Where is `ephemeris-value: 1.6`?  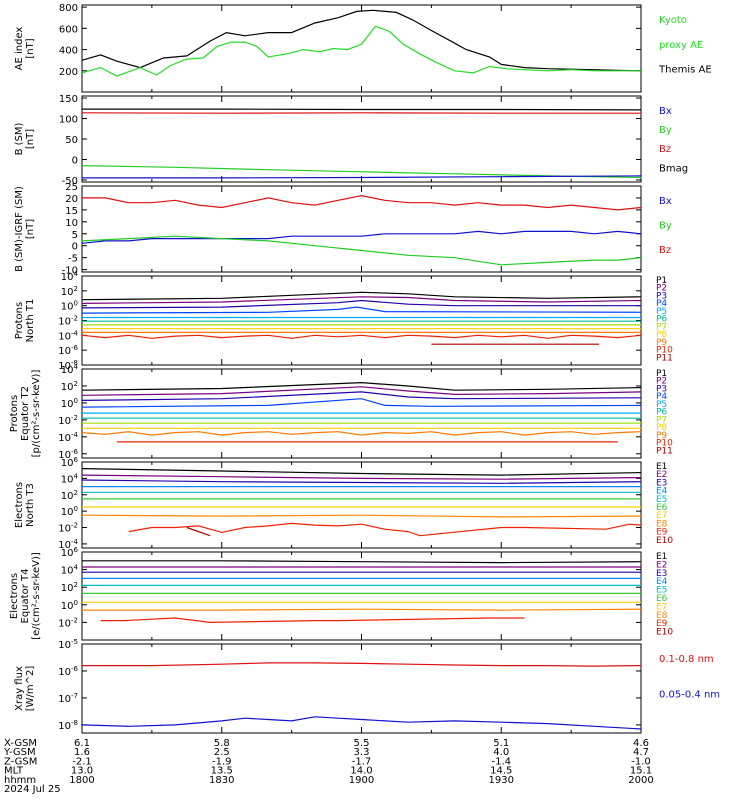 ephemeris-value: 1.6 is located at coordinates (82, 752).